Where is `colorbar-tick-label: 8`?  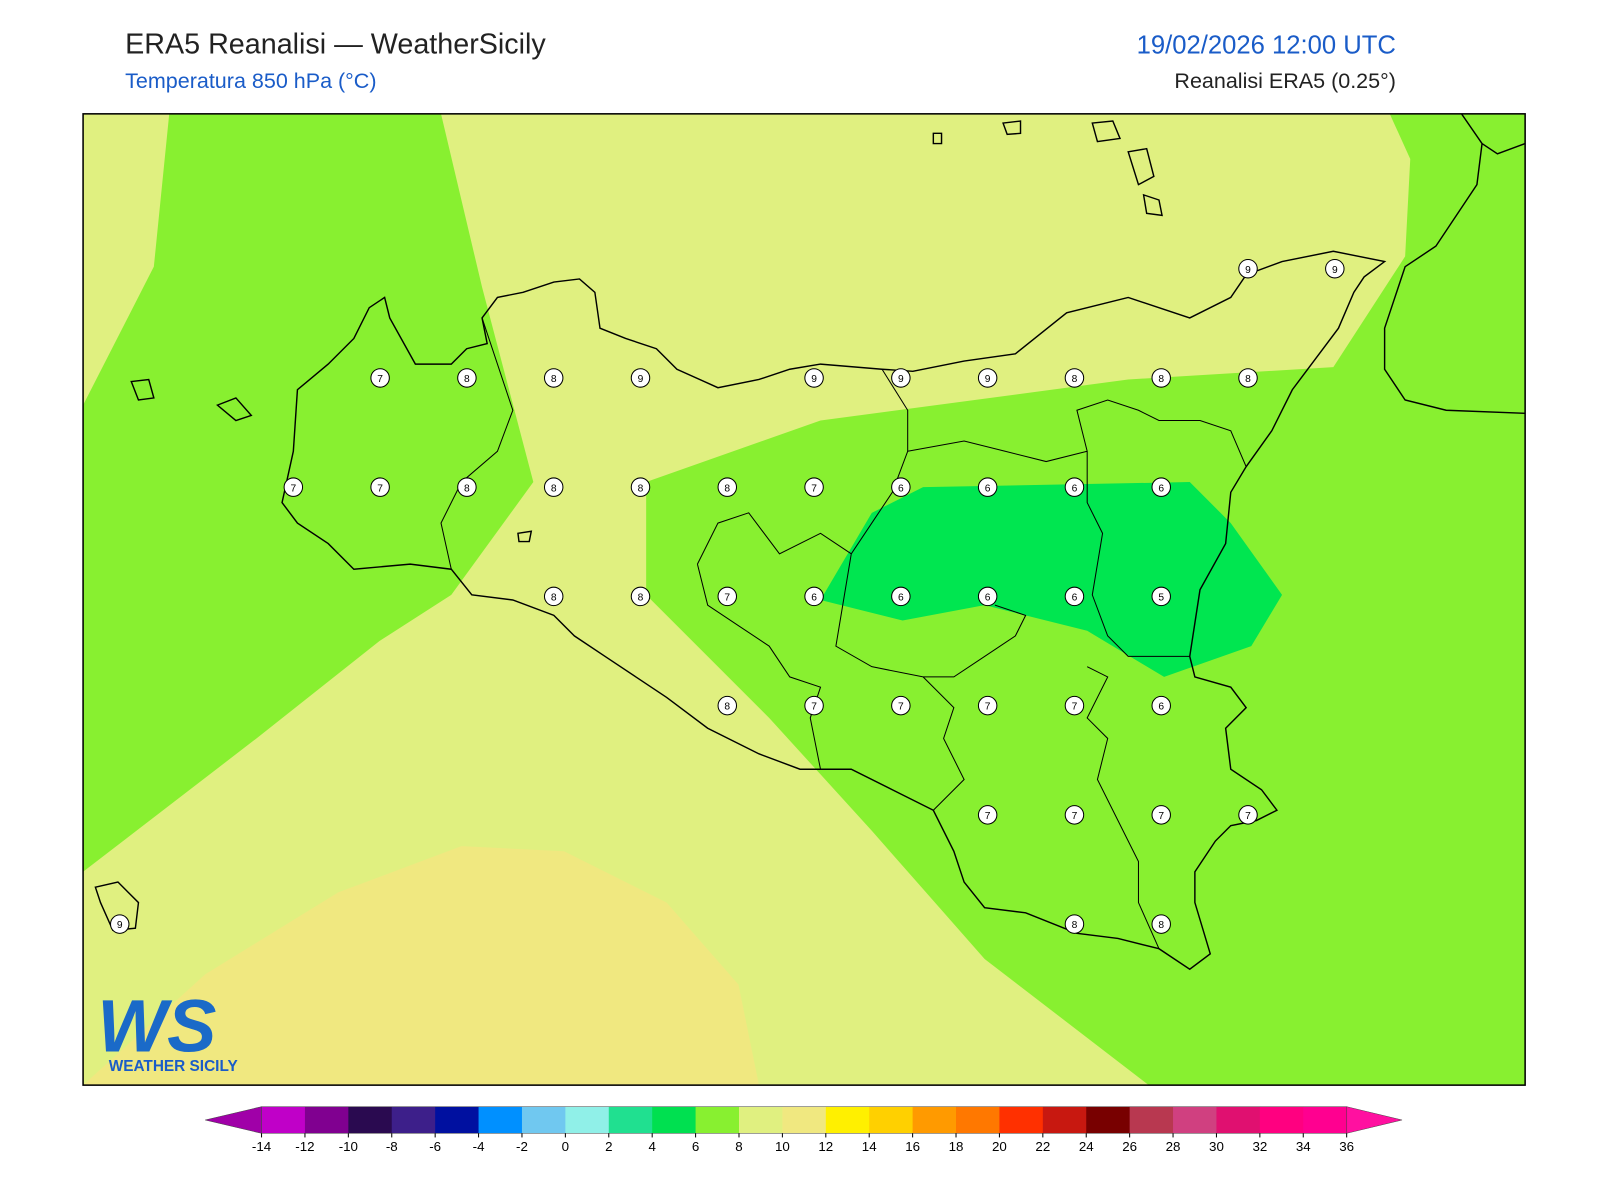 colorbar-tick-label: 8 is located at coordinates (738, 1146).